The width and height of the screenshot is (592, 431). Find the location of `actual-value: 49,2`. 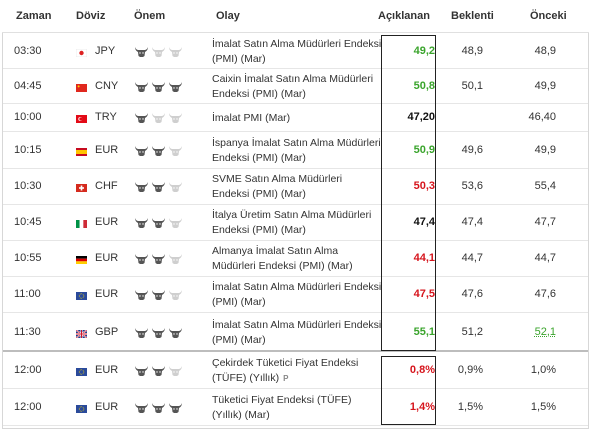

actual-value: 49,2 is located at coordinates (424, 51).